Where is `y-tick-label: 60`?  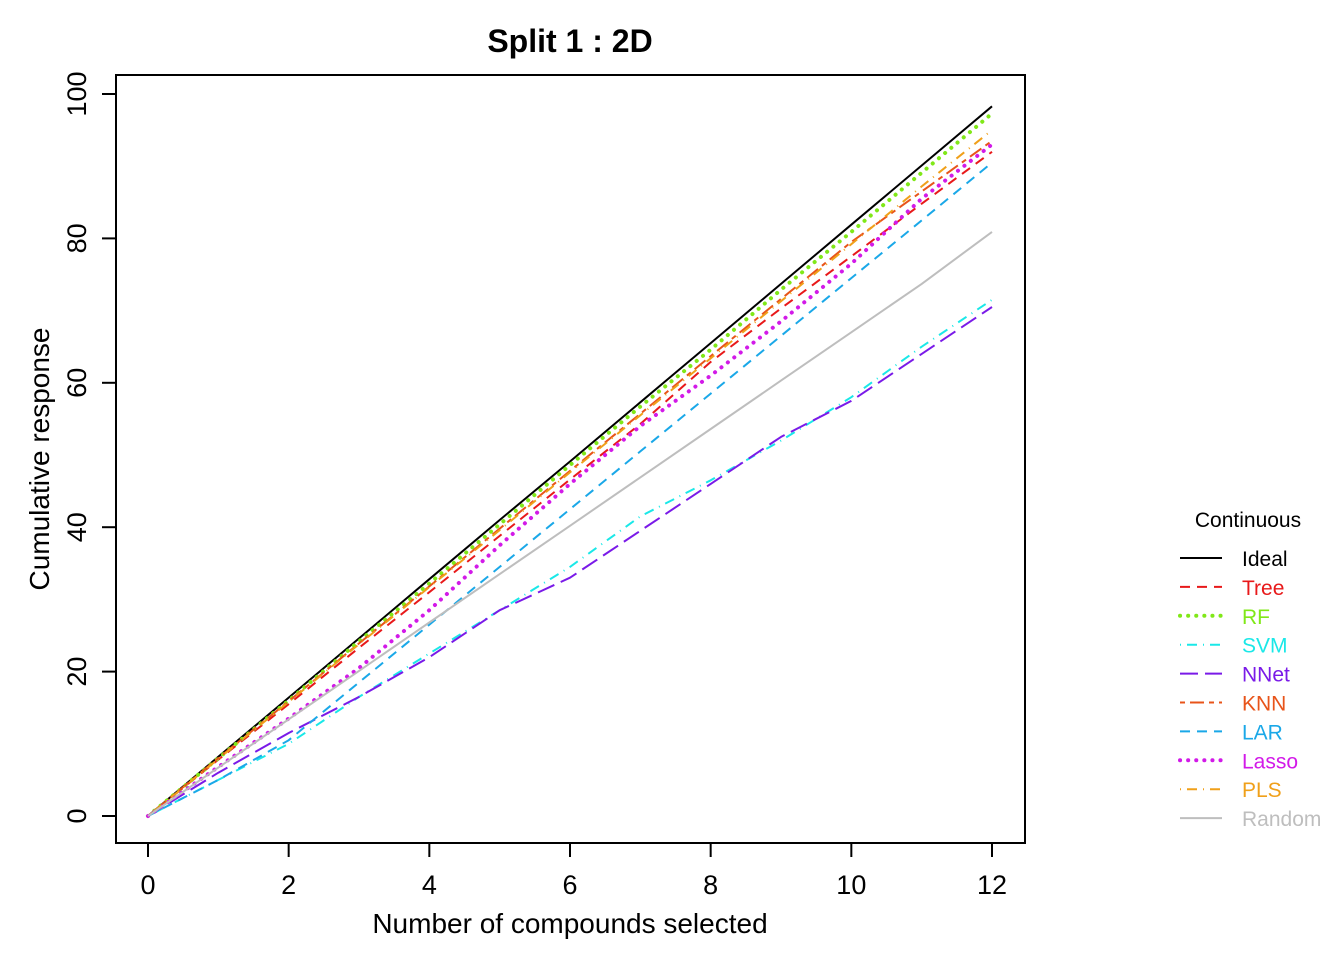 y-tick-label: 60 is located at coordinates (77, 383).